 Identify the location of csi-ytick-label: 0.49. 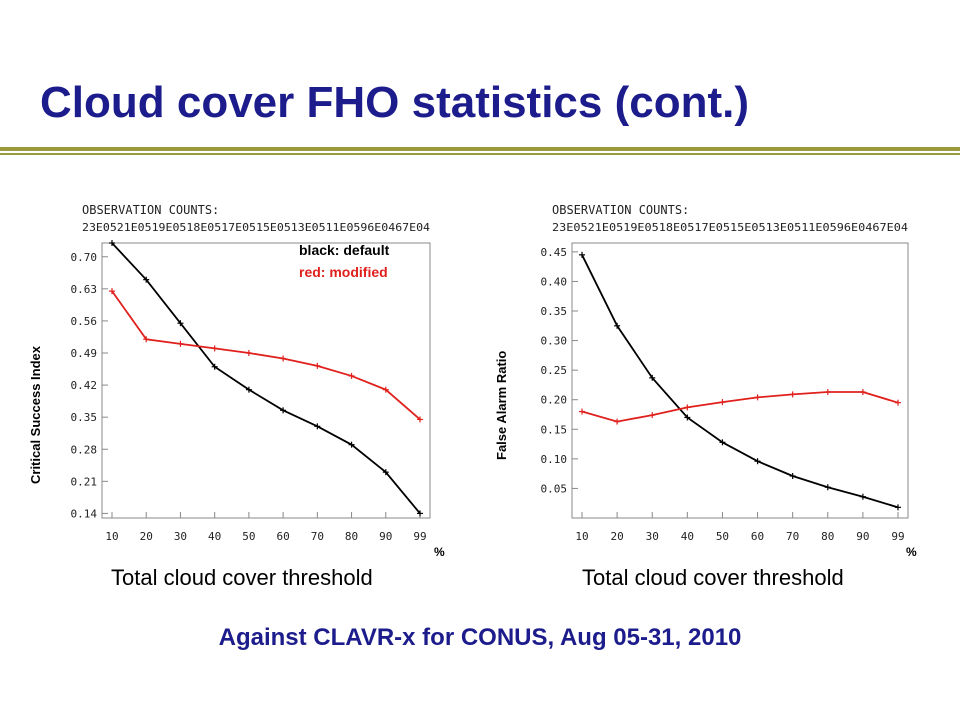
(84, 353).